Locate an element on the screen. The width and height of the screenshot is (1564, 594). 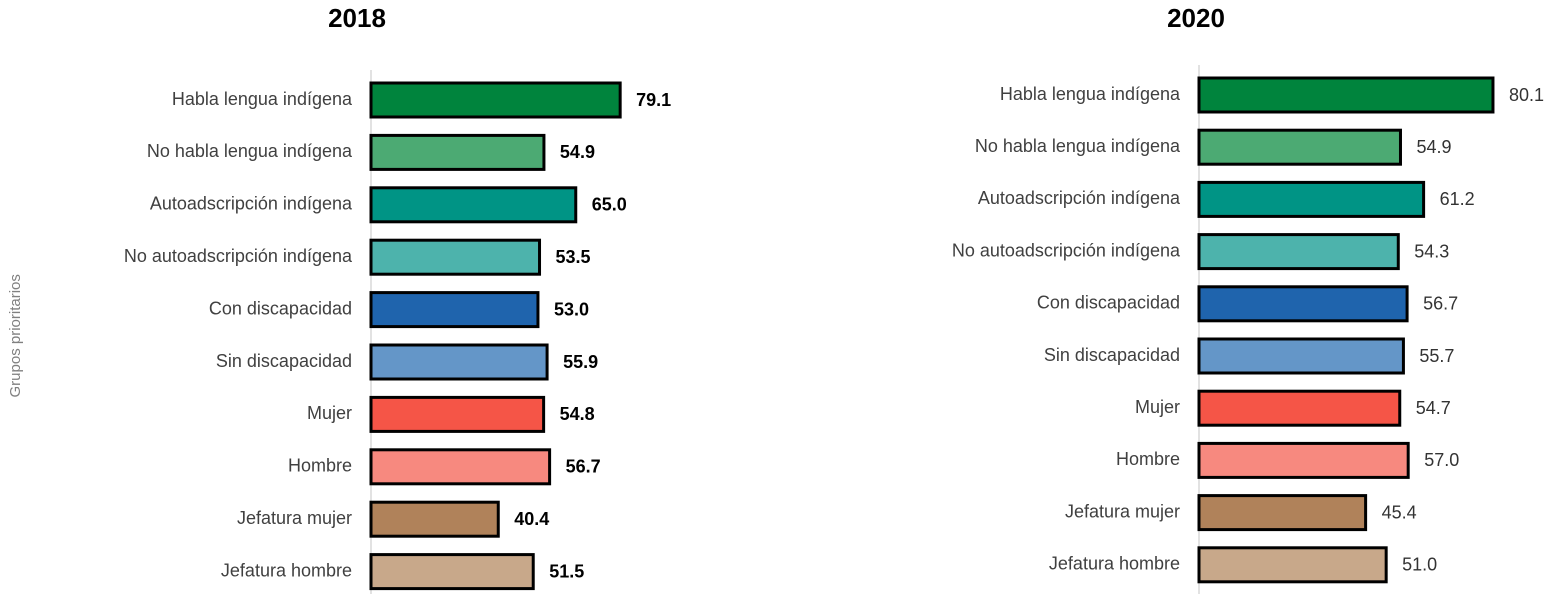
data-label: 54.7 is located at coordinates (1433, 408).